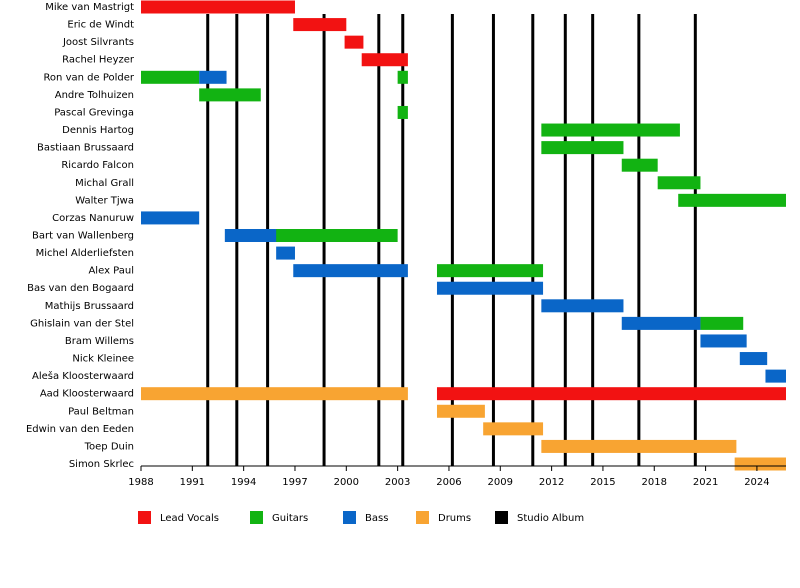  Describe the element at coordinates (94, 95) in the screenshot. I see `member-label: Andre Tolhuizen` at that location.